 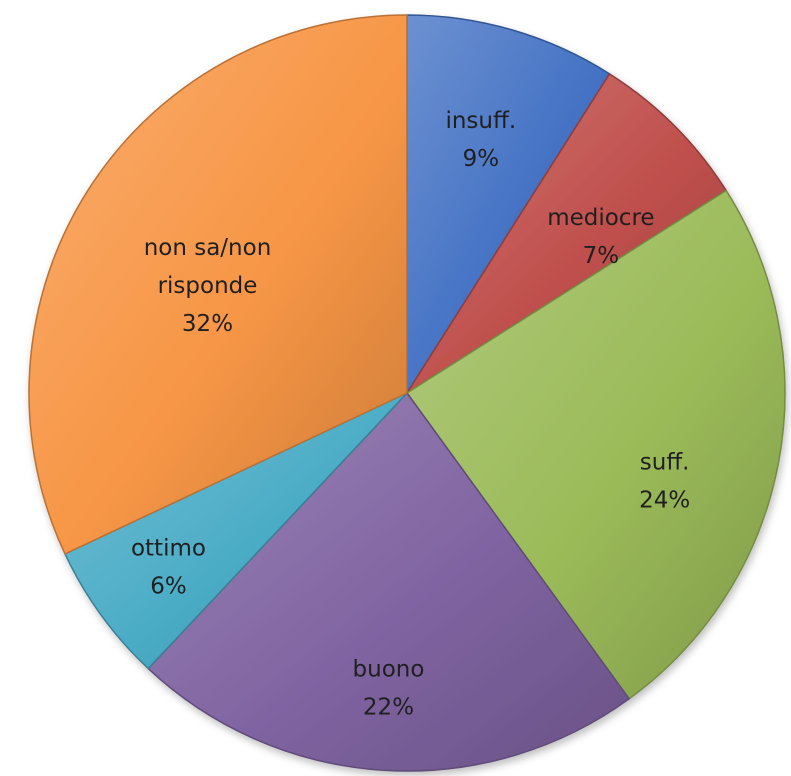 What do you see at coordinates (388, 707) in the screenshot?
I see `data-label-value: 22%` at bounding box center [388, 707].